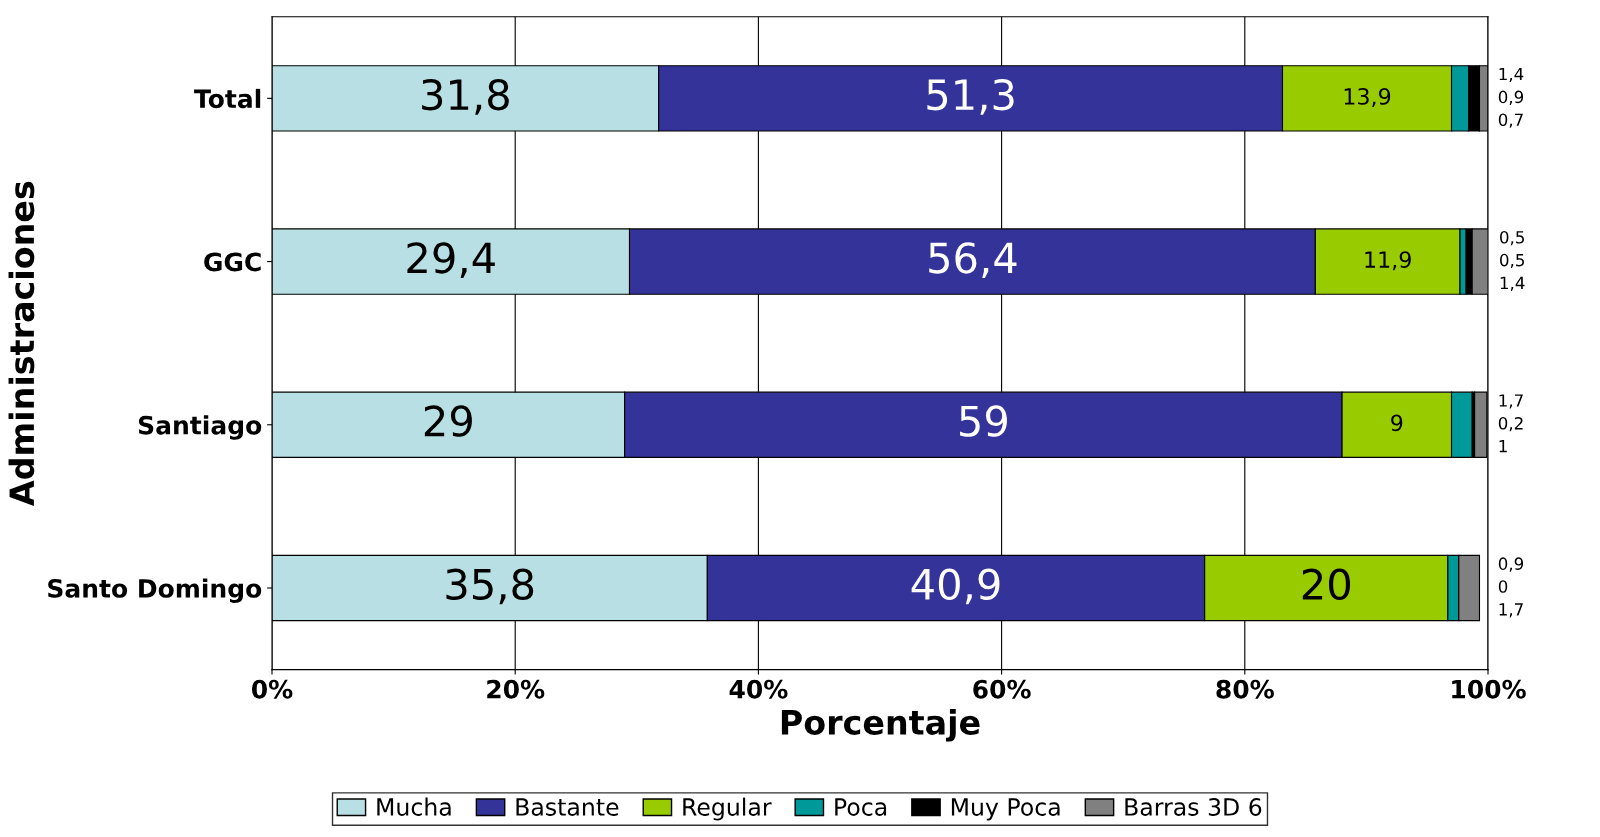 The image size is (1600, 837). I want to click on data-label: 59, so click(983, 421).